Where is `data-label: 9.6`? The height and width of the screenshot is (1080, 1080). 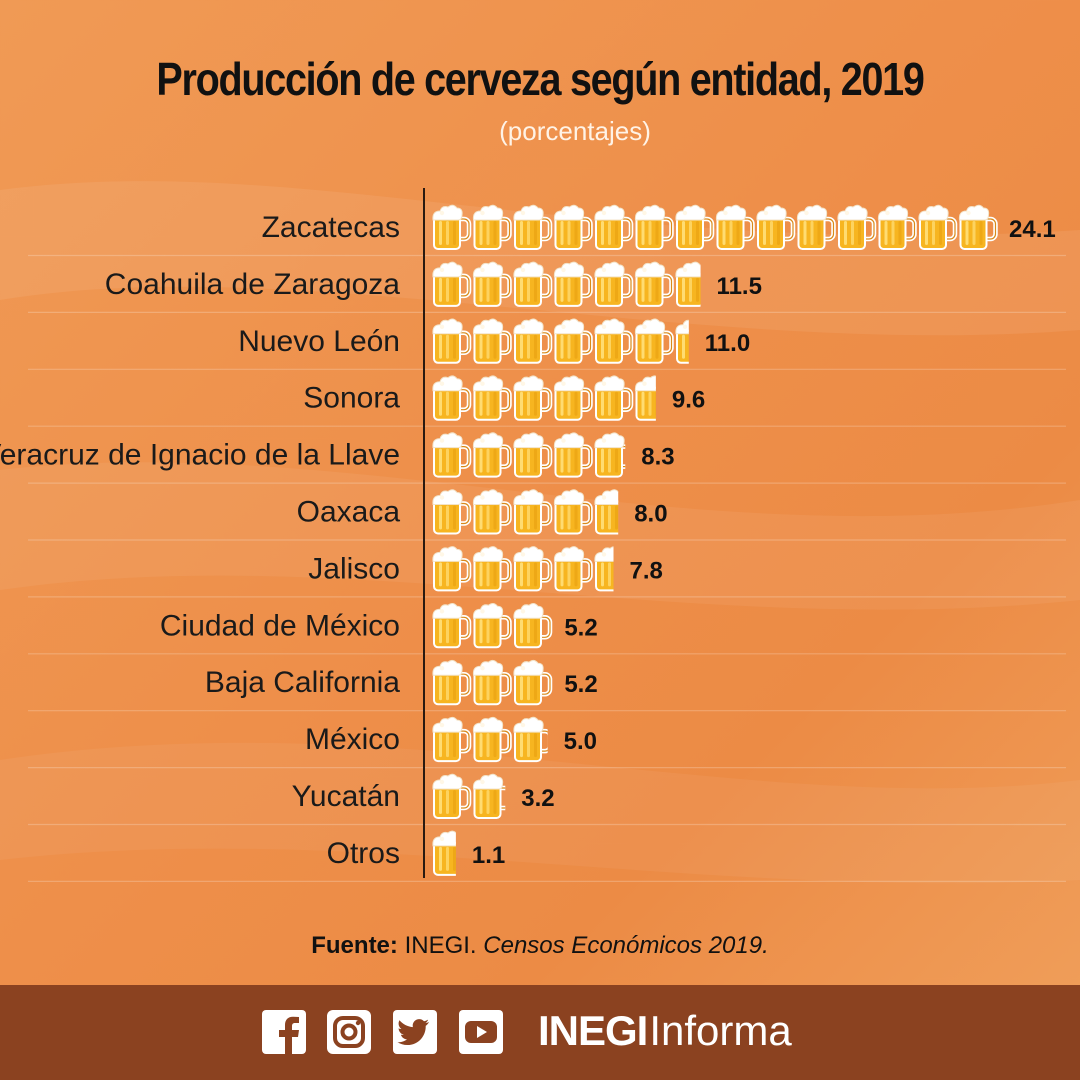 data-label: 9.6 is located at coordinates (688, 400).